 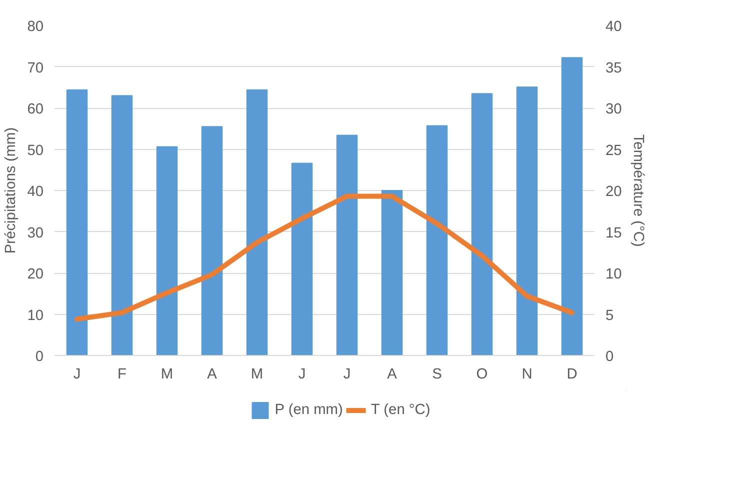 What do you see at coordinates (400, 410) in the screenshot?
I see `legend-label: T (en °C)` at bounding box center [400, 410].